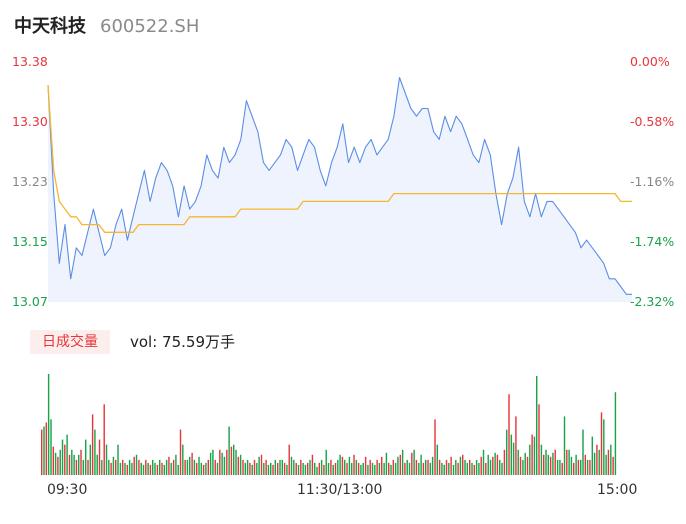 This screenshot has height=524, width=686. Describe the element at coordinates (652, 181) in the screenshot. I see `pct-tick-label: -1.16%` at that location.